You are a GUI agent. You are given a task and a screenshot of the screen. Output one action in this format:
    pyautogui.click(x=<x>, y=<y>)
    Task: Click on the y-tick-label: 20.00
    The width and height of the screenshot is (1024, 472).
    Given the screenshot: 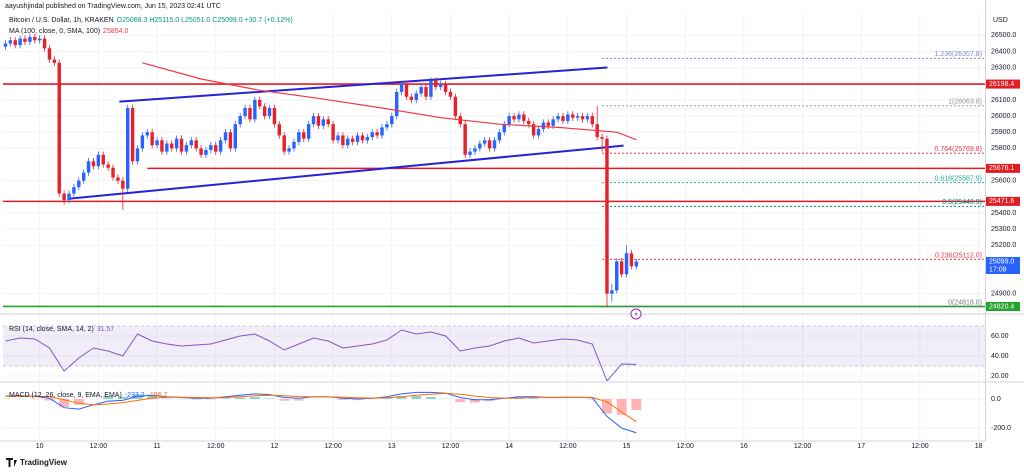 What is the action you would take?
    pyautogui.click(x=1000, y=376)
    